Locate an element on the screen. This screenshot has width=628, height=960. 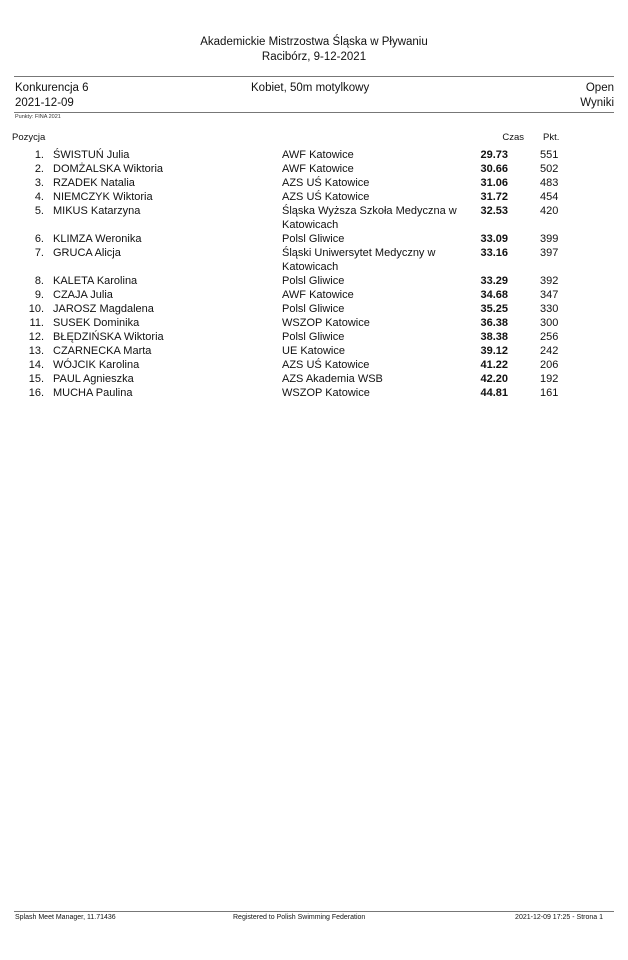
result-time: 39.12 is located at coordinates (494, 351).